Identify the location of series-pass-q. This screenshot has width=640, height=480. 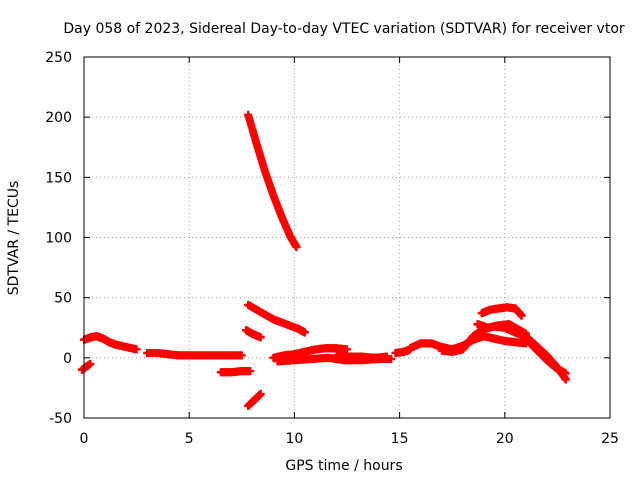
(548, 358).